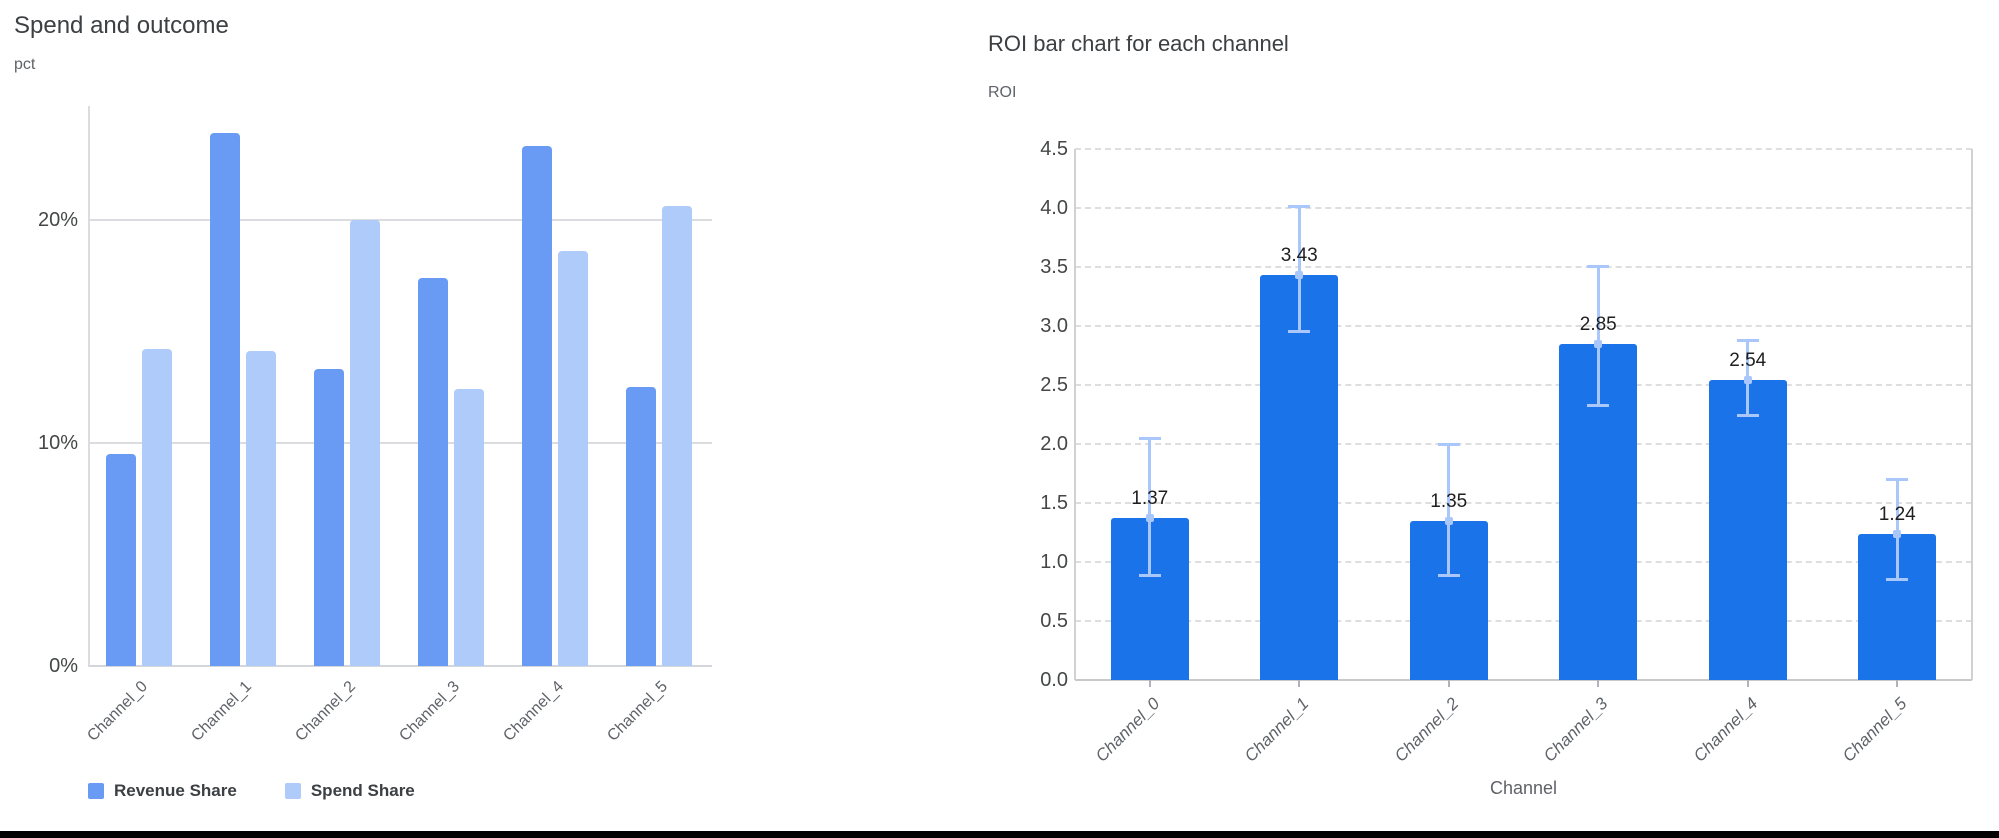 The height and width of the screenshot is (838, 1999). What do you see at coordinates (1054, 621) in the screenshot?
I see `y-tick-0.5: 0.5` at bounding box center [1054, 621].